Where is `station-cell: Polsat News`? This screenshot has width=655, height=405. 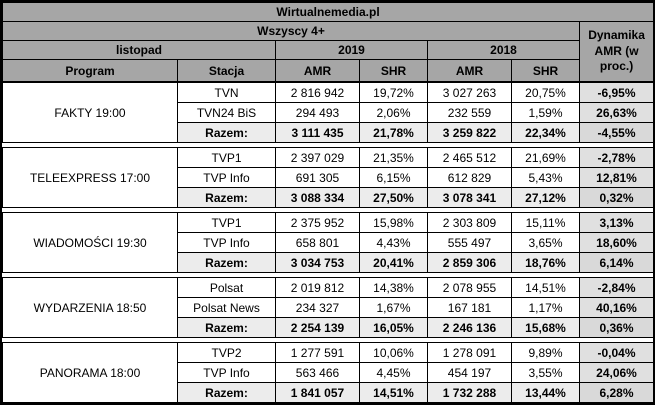 station-cell: Polsat News is located at coordinates (226, 307).